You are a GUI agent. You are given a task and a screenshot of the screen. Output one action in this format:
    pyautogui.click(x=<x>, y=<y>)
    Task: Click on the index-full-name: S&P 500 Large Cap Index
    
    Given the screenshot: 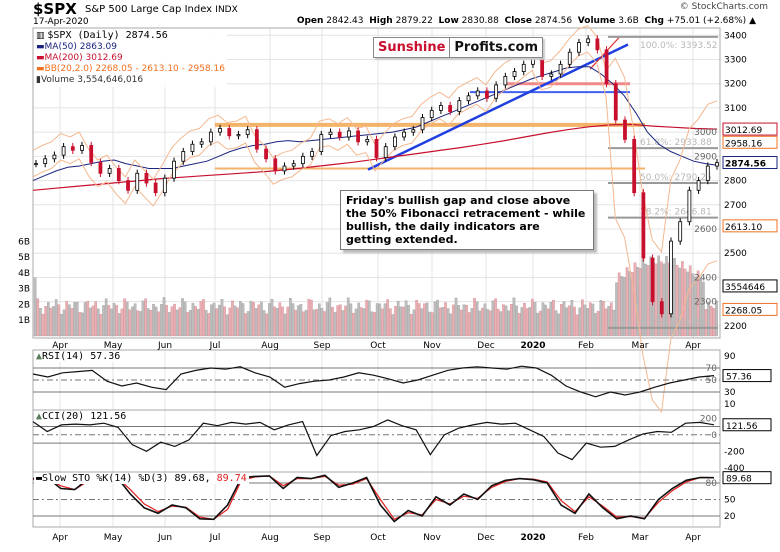 What is the action you would take?
    pyautogui.click(x=149, y=9)
    